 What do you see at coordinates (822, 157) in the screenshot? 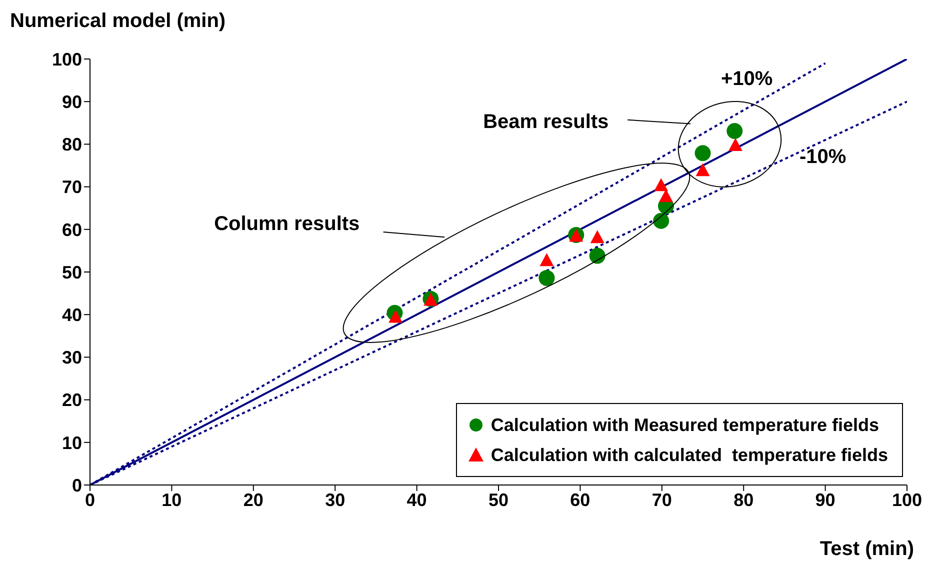
I see `annotation: -10%` at bounding box center [822, 157].